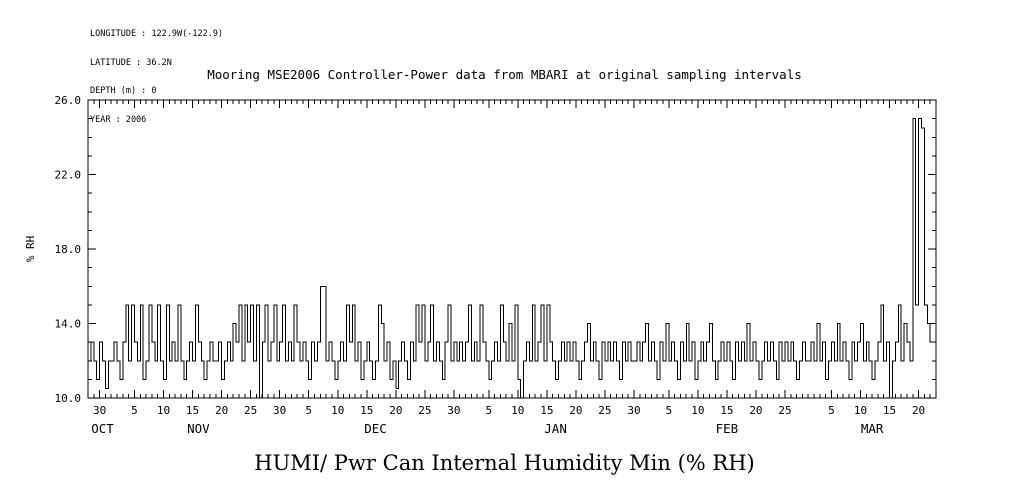 The height and width of the screenshot is (504, 1009). Describe the element at coordinates (68, 175) in the screenshot. I see `y-tick-label: 22.0` at that location.